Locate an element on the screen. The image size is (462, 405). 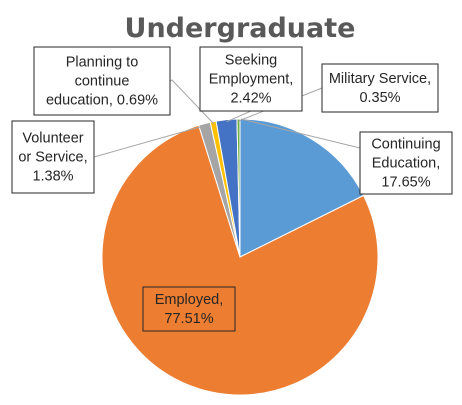
data-label-line: Planning to is located at coordinates (102, 63).